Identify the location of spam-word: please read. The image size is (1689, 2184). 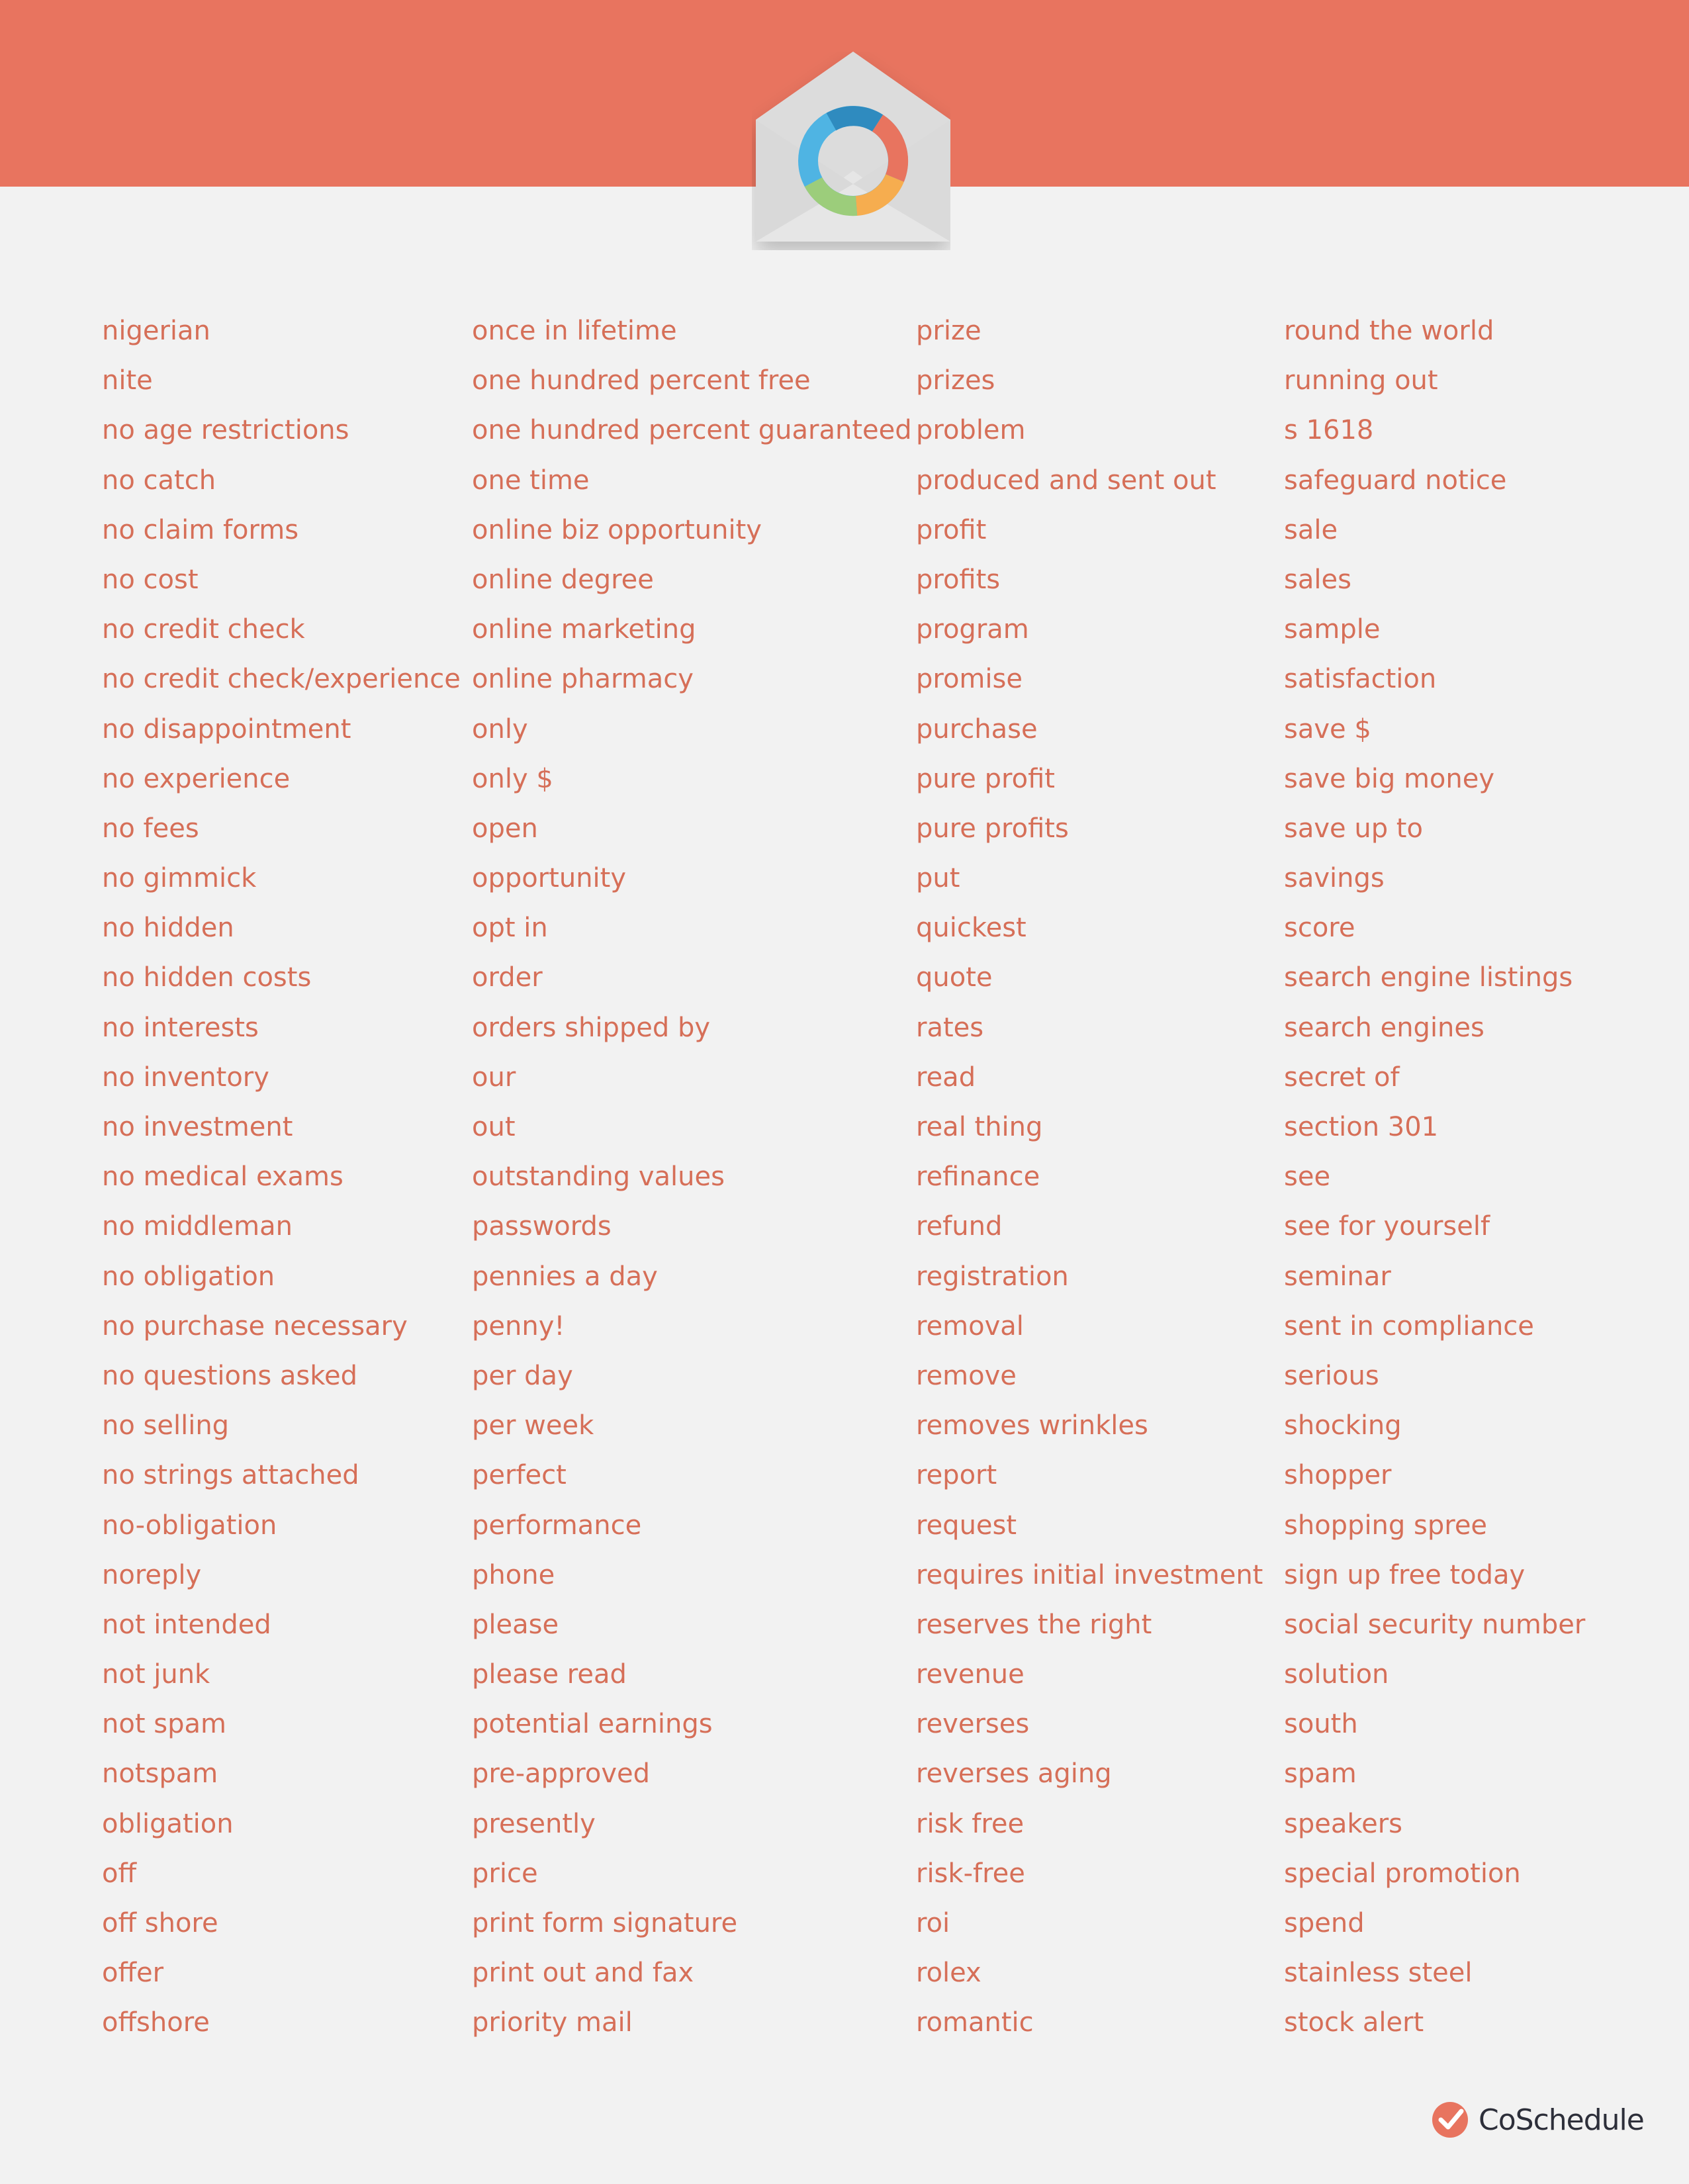
(549, 1675).